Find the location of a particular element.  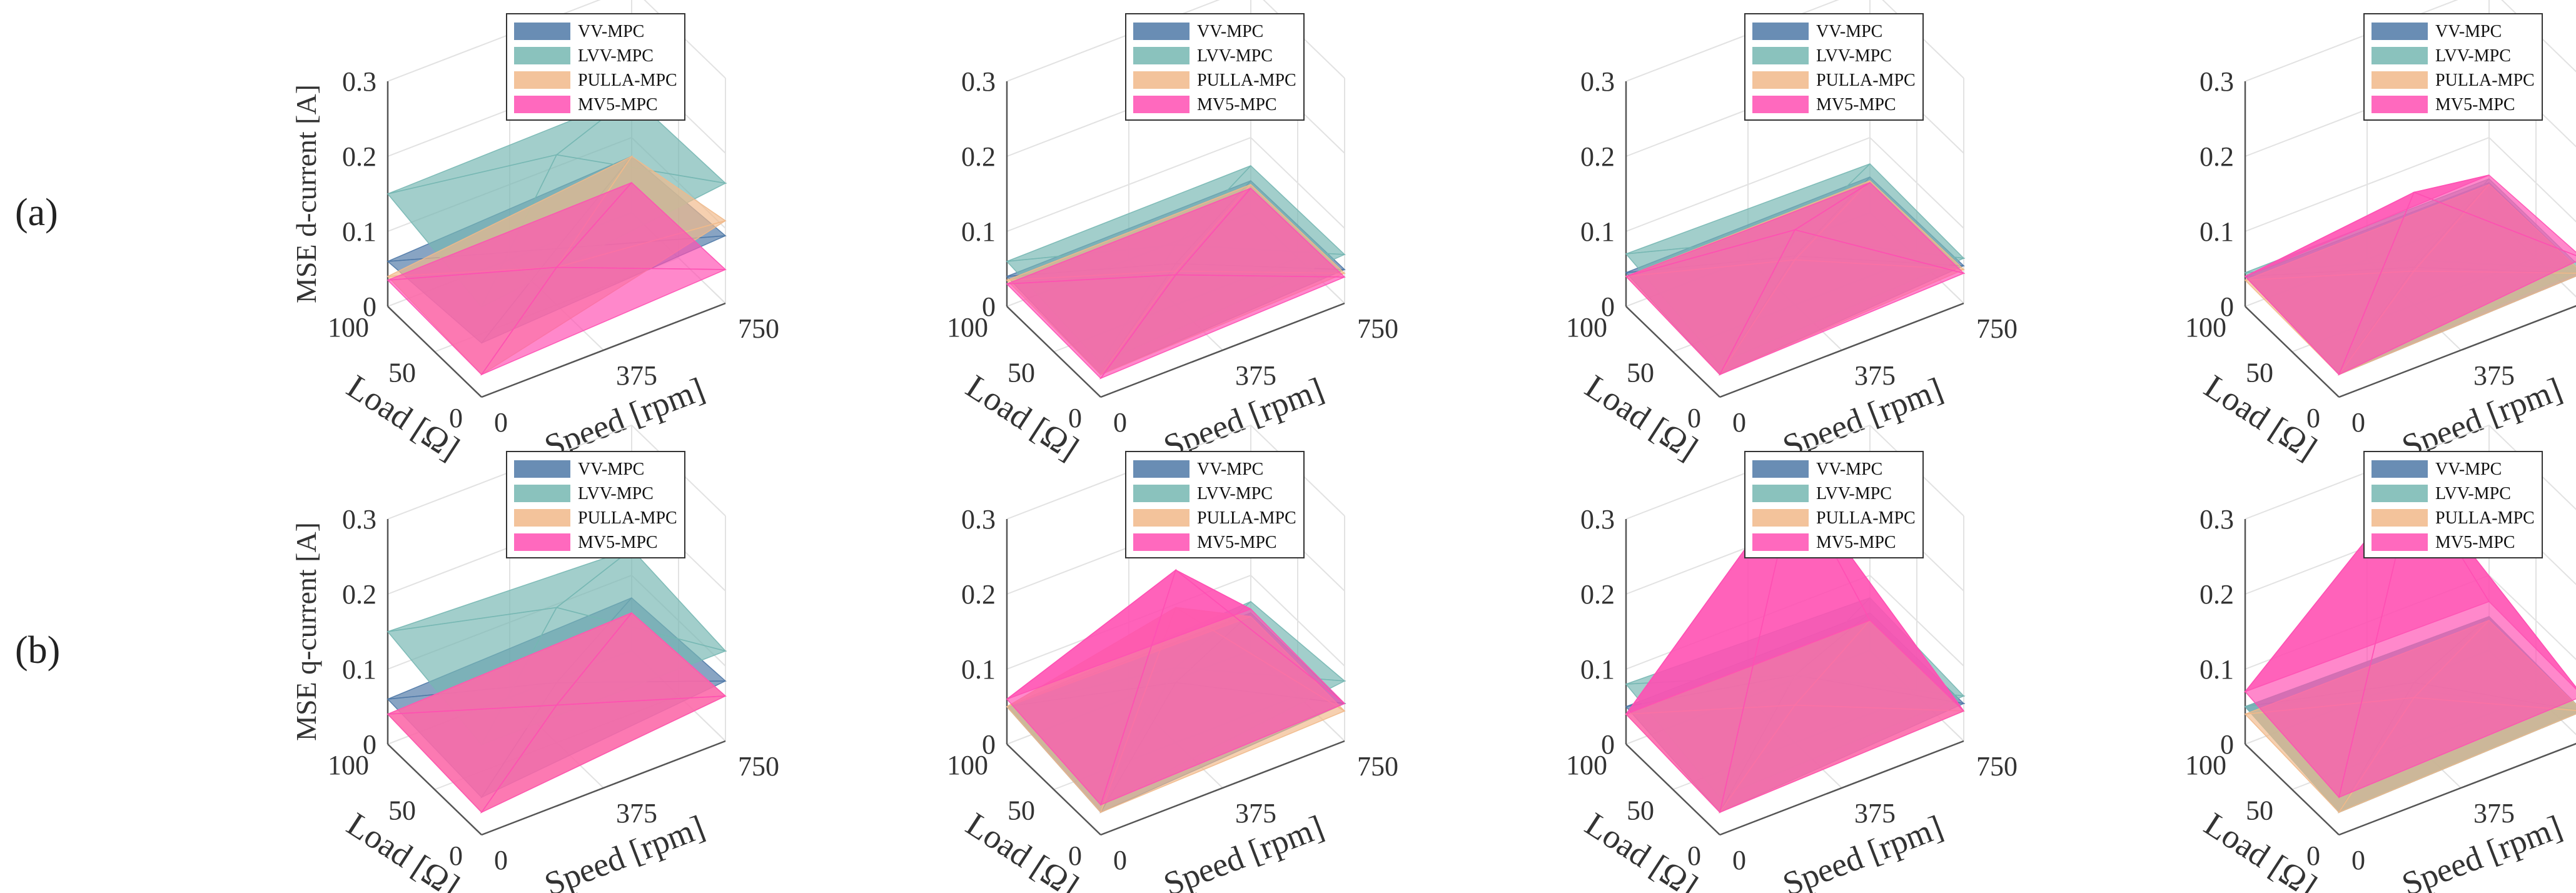

z-axis-label: MSE d-current [A] is located at coordinates (306, 193).